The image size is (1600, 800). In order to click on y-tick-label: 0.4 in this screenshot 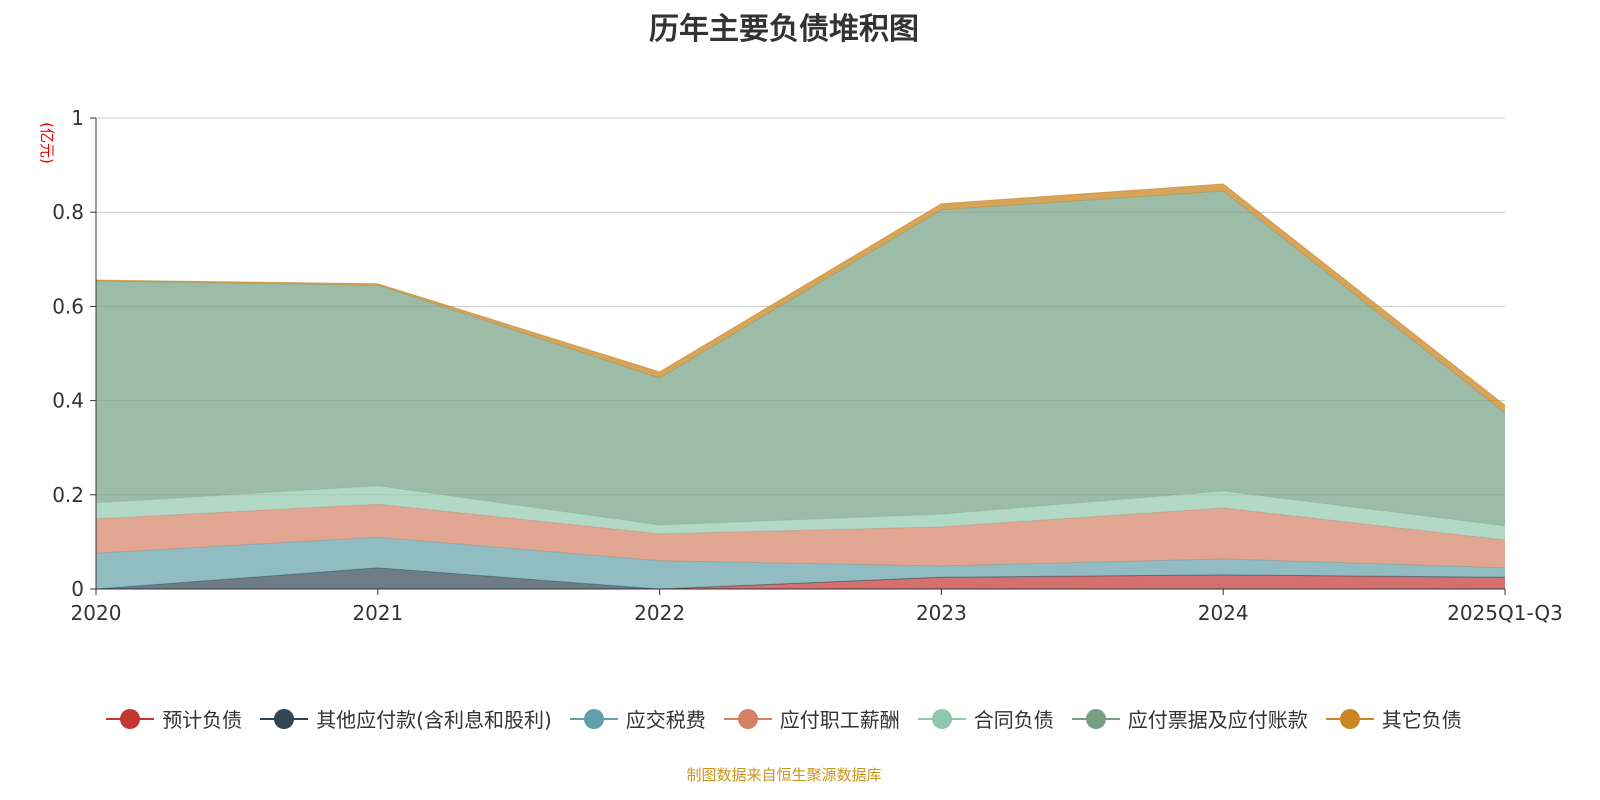, I will do `click(68, 401)`.